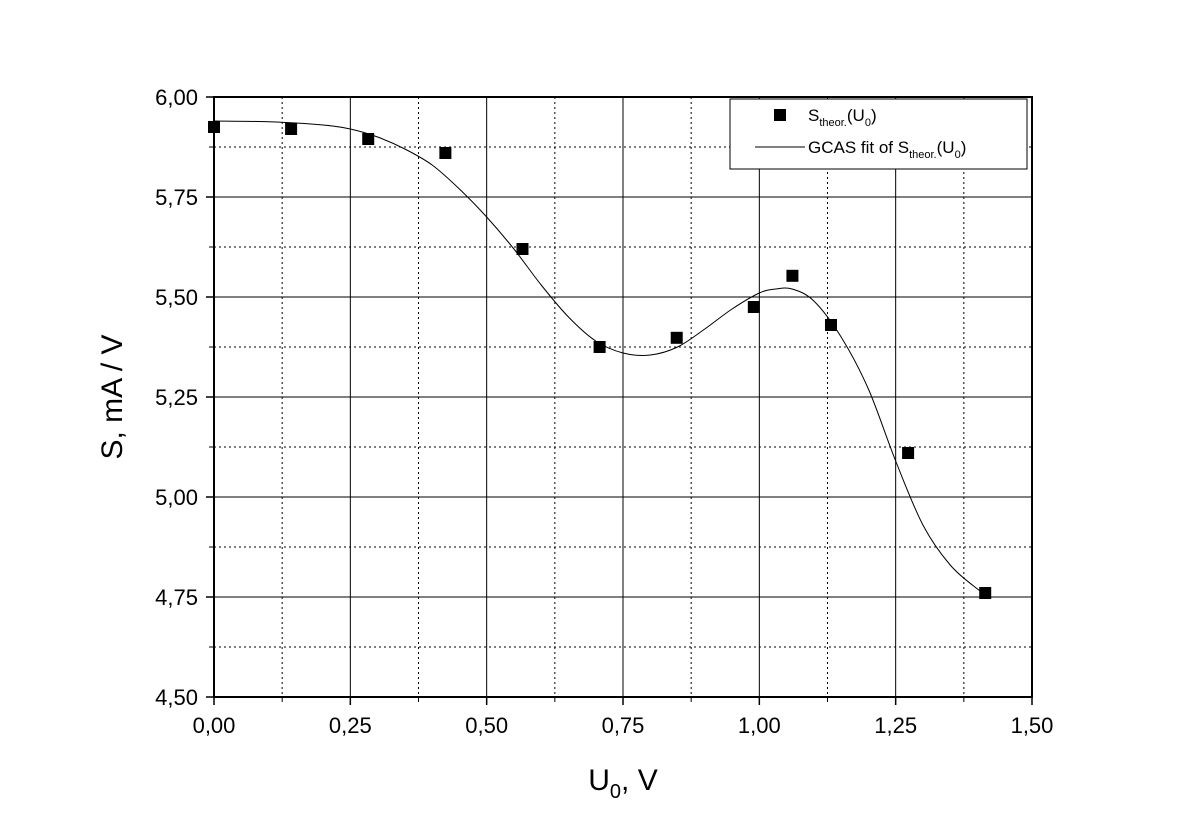 Image resolution: width=1200 pixels, height=836 pixels. What do you see at coordinates (1032, 725) in the screenshot?
I see `x-tick-label: 1,50` at bounding box center [1032, 725].